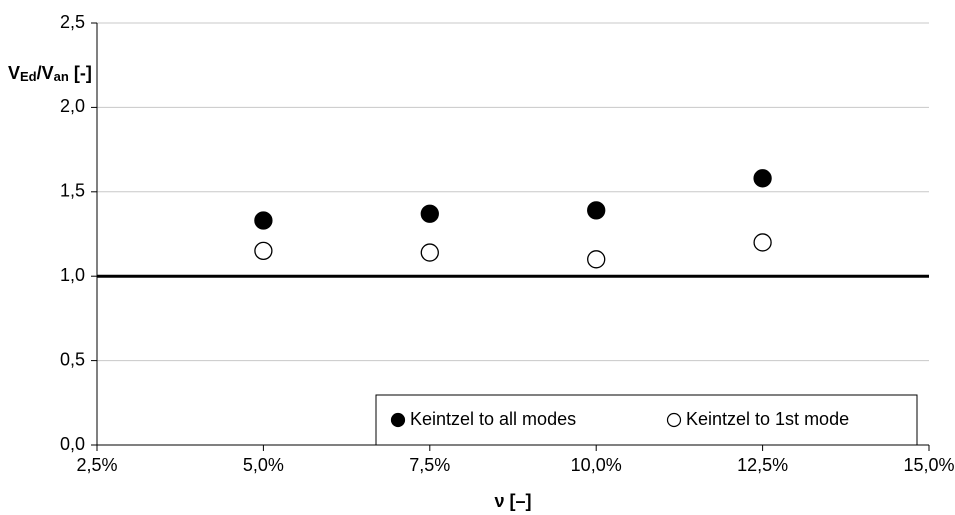 The image size is (955, 515). I want to click on x-tick-label: 5,0%, so click(263, 465).